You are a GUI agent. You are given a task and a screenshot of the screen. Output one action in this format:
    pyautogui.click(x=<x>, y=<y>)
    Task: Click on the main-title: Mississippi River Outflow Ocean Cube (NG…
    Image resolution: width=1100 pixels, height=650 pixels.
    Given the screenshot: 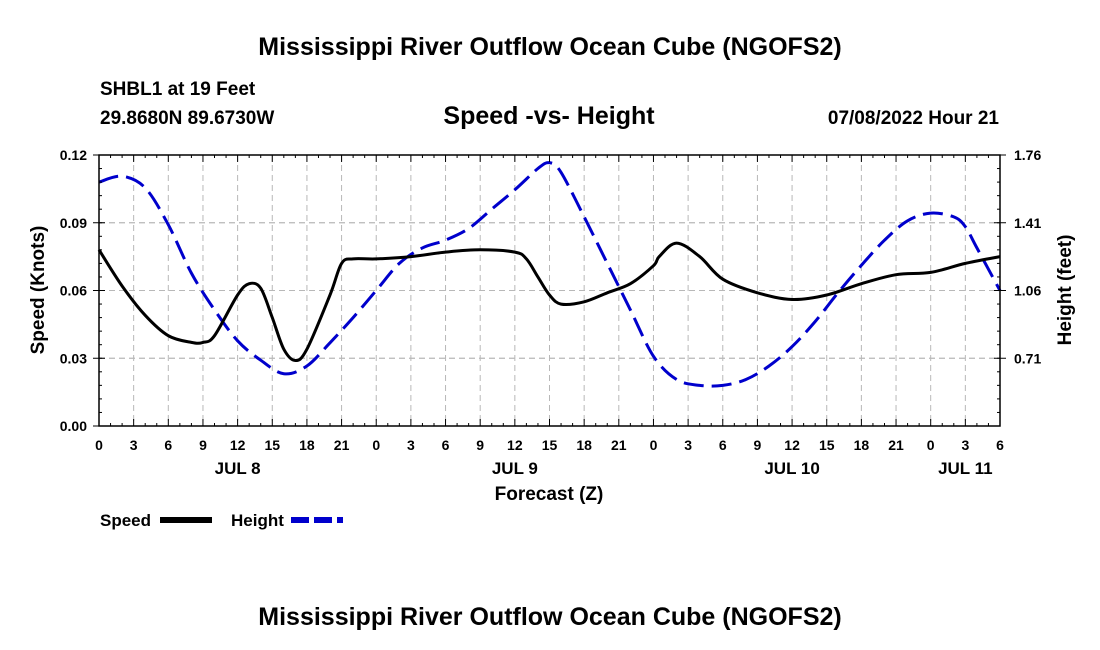 What is the action you would take?
    pyautogui.click(x=549, y=47)
    